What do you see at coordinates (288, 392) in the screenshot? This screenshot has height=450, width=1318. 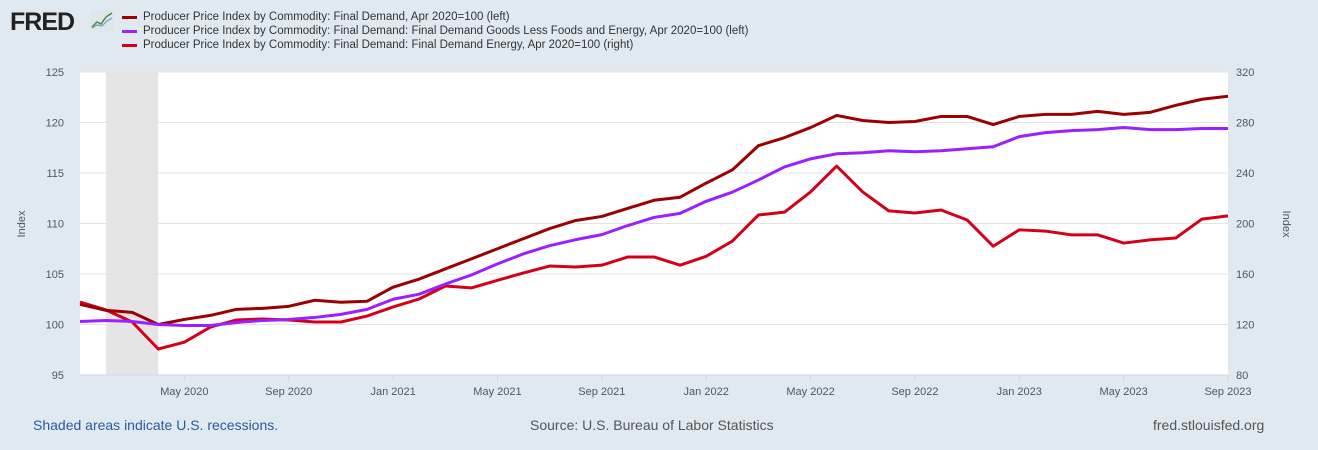 I see `x-tick-label: Sep 2020` at bounding box center [288, 392].